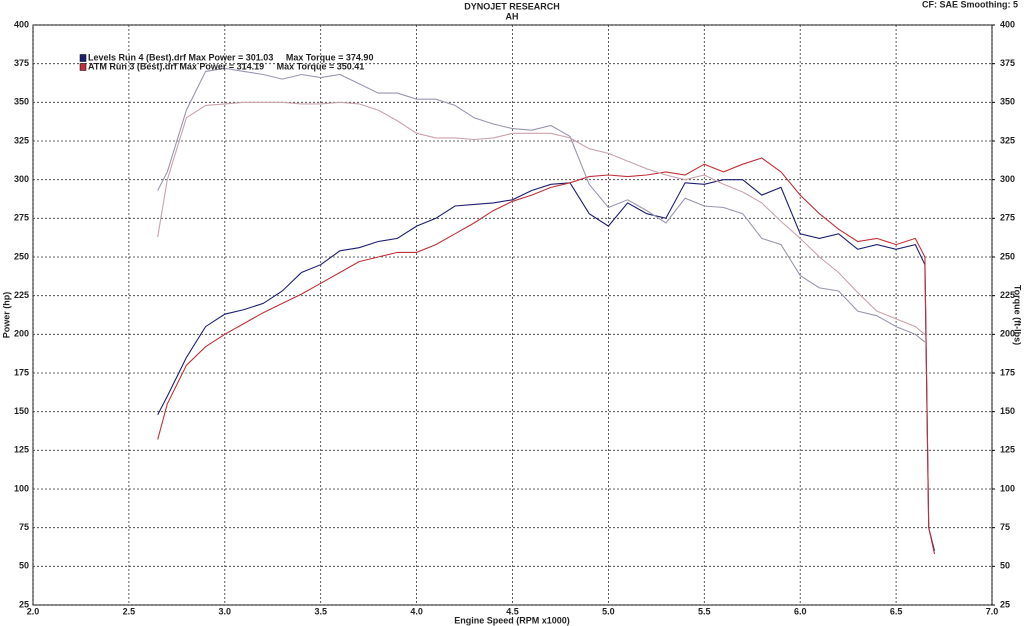  I want to click on chart-subtitle: AH, so click(512, 16).